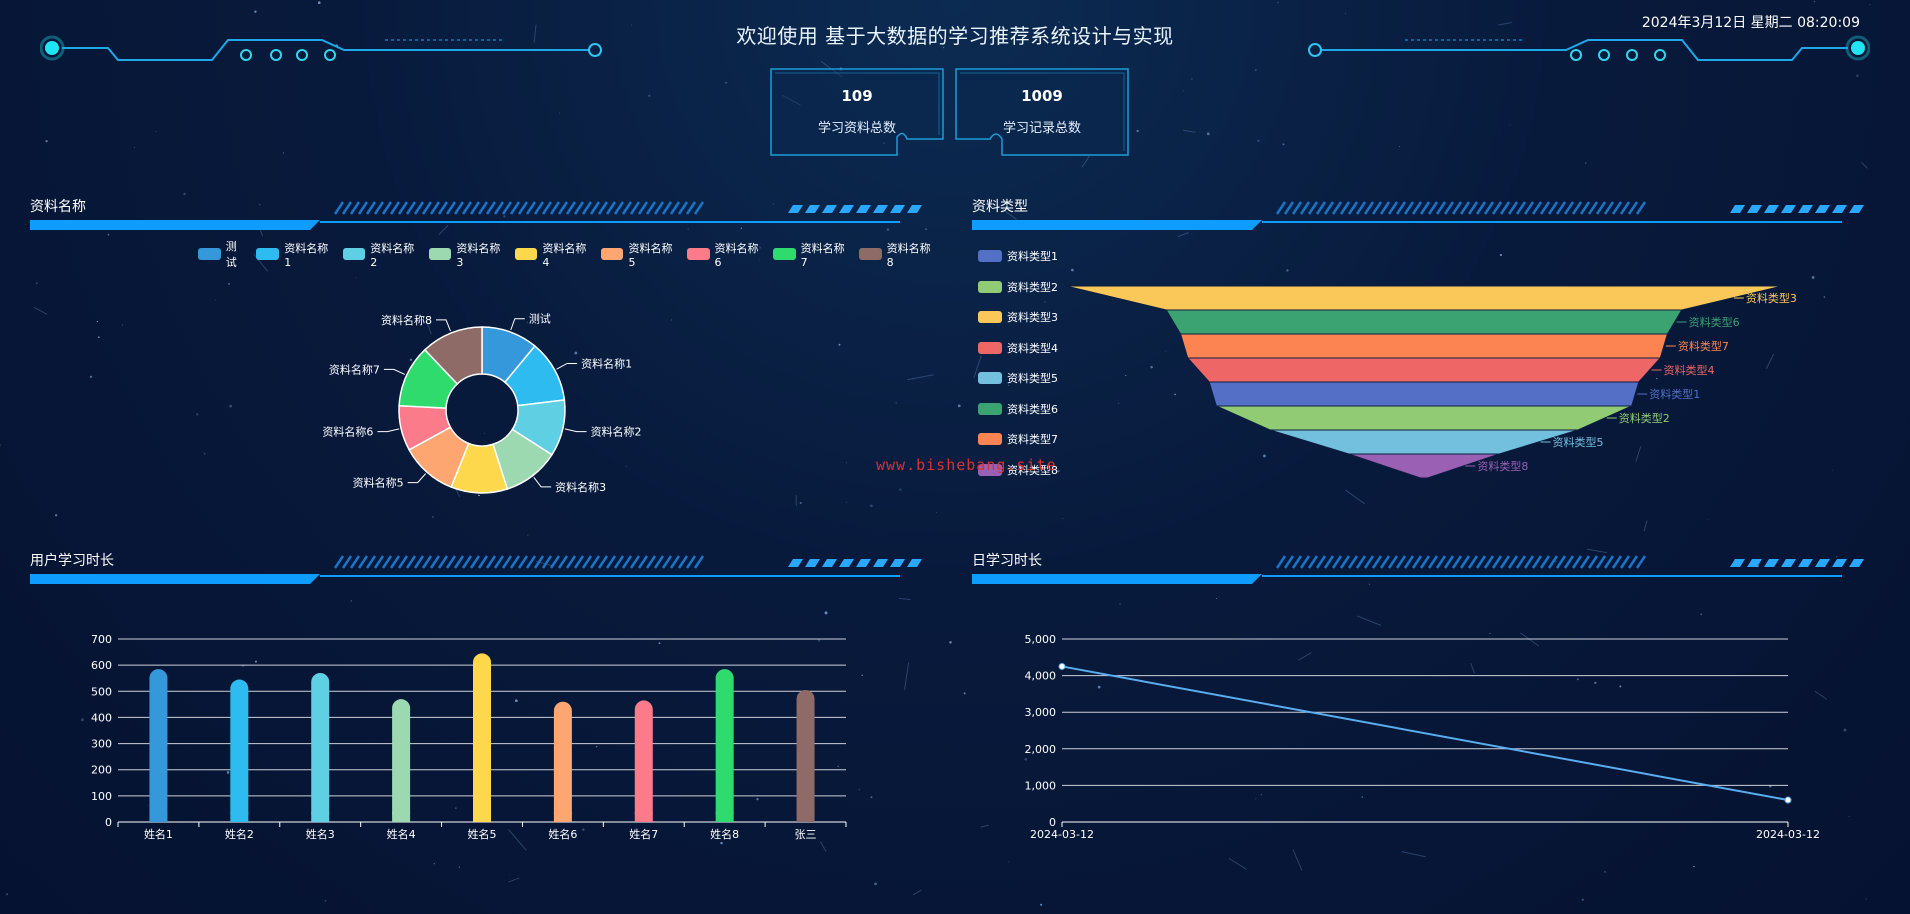 This screenshot has width=1910, height=914. I want to click on legend-item: 资料类型4, so click(1018, 348).